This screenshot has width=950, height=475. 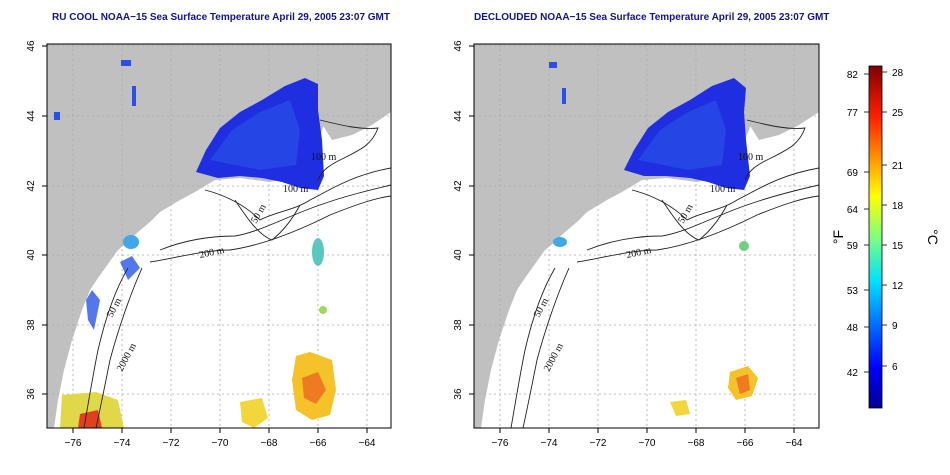 I want to click on colorbar-f-label: 64, so click(x=853, y=210).